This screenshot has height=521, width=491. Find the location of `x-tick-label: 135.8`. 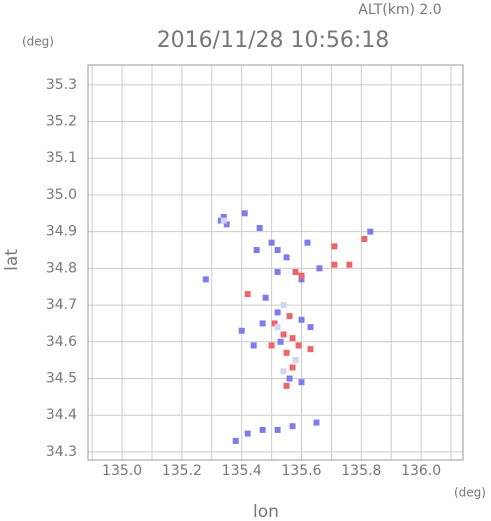

x-tick-label: 135.8 is located at coordinates (361, 471).